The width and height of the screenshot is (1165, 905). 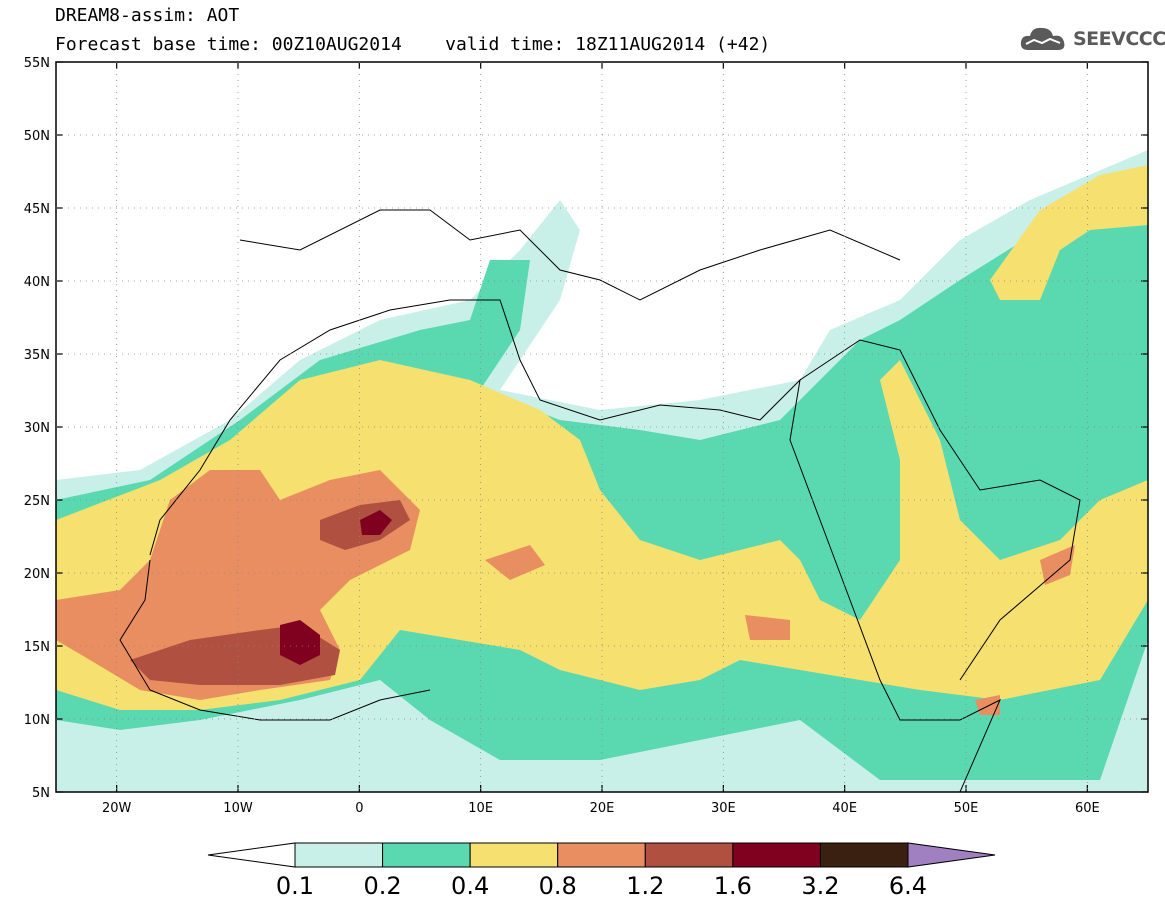 What do you see at coordinates (41, 793) in the screenshot?
I see `lat-label: 5N` at bounding box center [41, 793].